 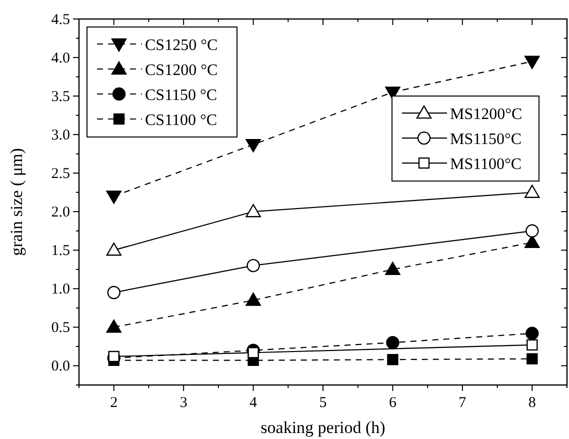 I want to click on legend-label: CS1150 °C, so click(x=181, y=95).